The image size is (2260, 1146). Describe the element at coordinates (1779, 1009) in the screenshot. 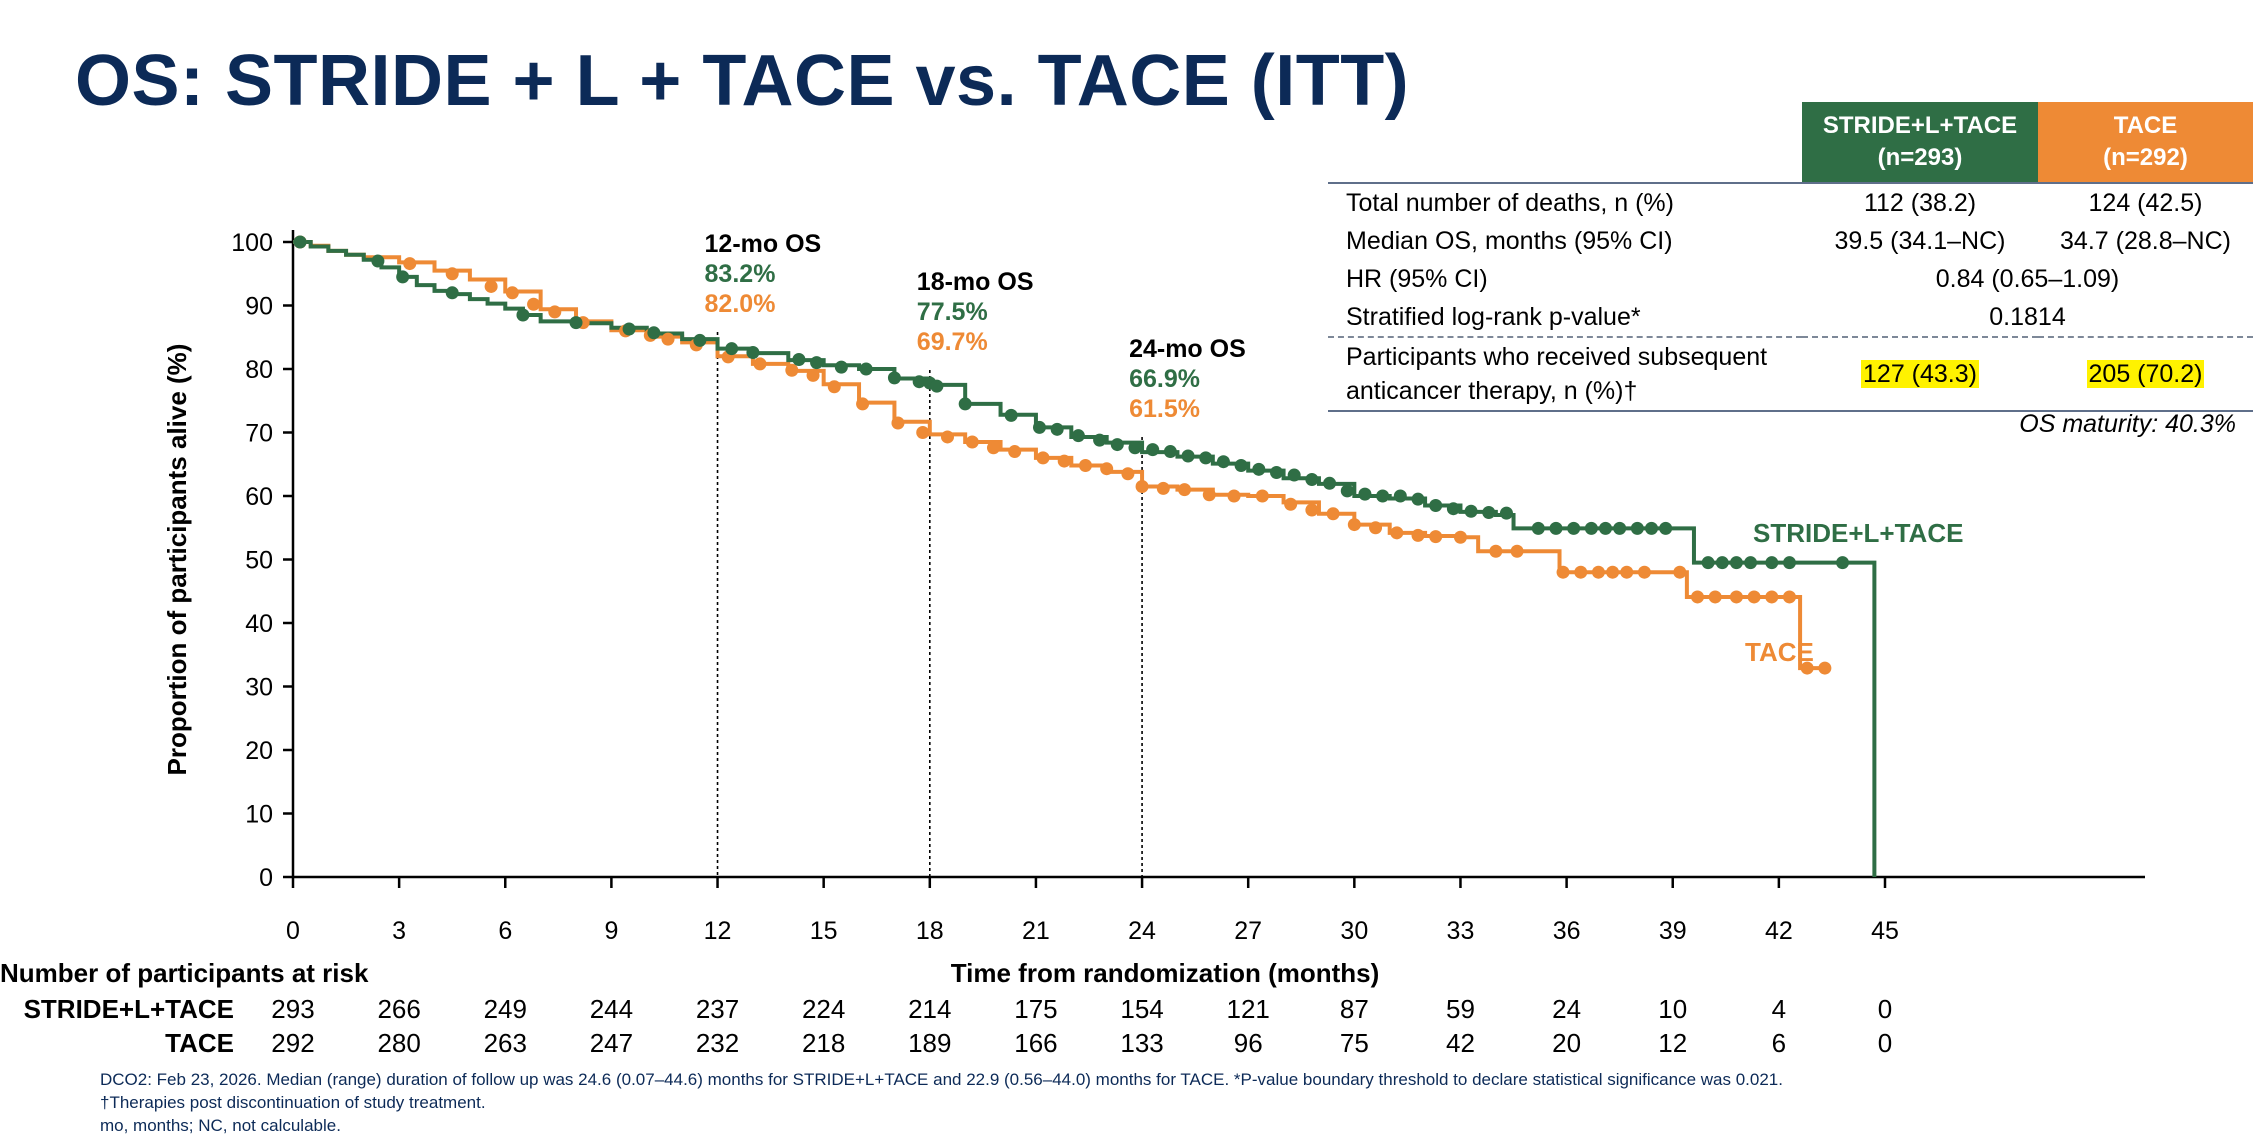

I see `risk-count-stride: 4` at that location.